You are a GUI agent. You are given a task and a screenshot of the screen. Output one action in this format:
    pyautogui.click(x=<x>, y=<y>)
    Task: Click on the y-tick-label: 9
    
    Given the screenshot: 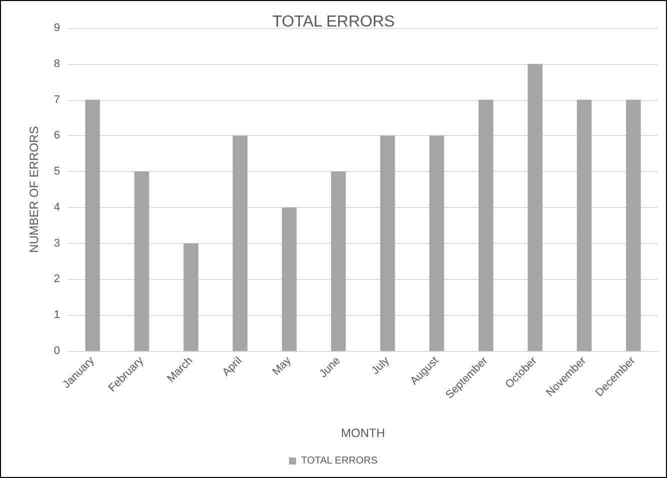 What is the action you would take?
    pyautogui.click(x=57, y=28)
    